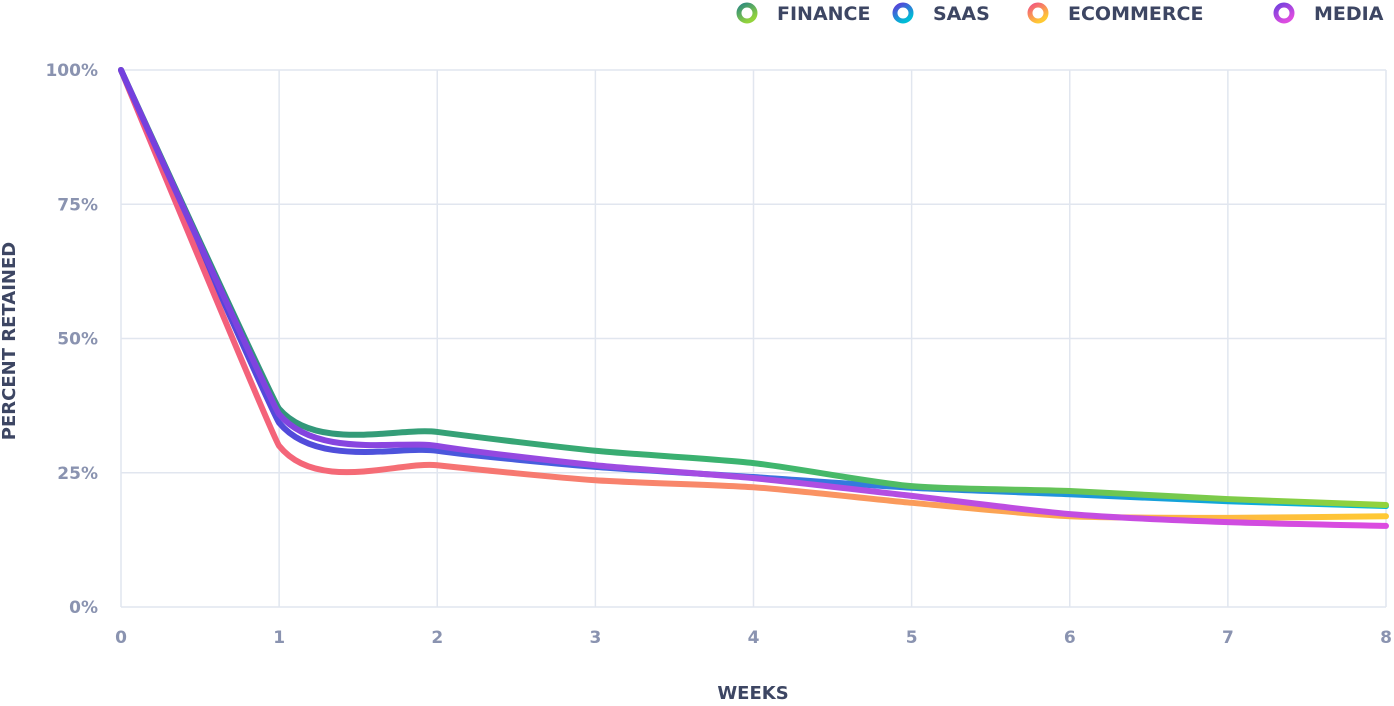  I want to click on x-tick-label: 6, so click(1070, 638).